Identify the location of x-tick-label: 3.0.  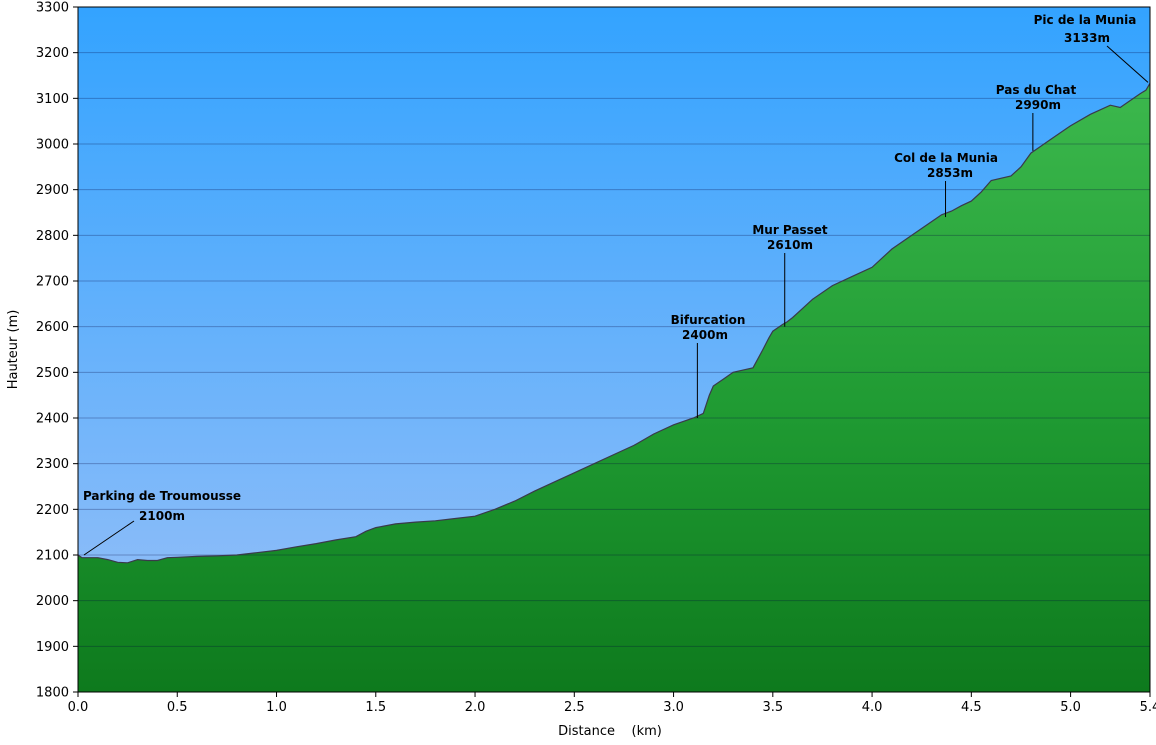
(673, 707).